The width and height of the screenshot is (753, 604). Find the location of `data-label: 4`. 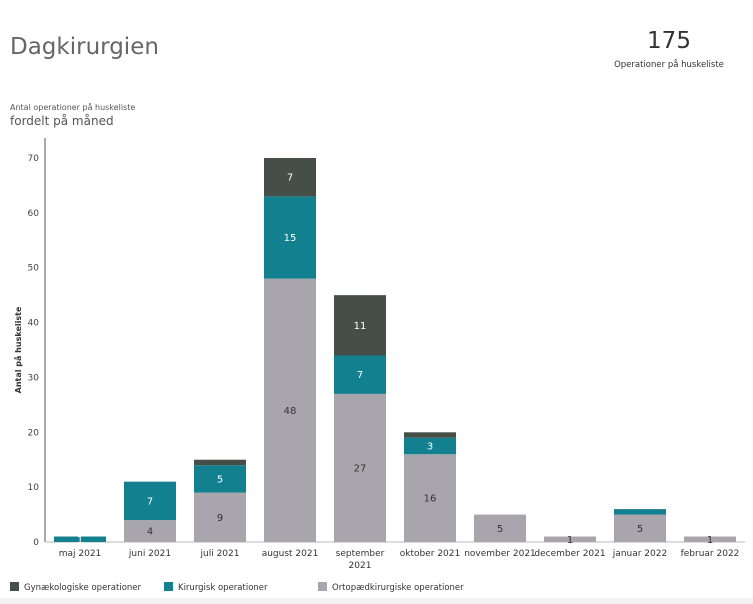

data-label: 4 is located at coordinates (150, 532).